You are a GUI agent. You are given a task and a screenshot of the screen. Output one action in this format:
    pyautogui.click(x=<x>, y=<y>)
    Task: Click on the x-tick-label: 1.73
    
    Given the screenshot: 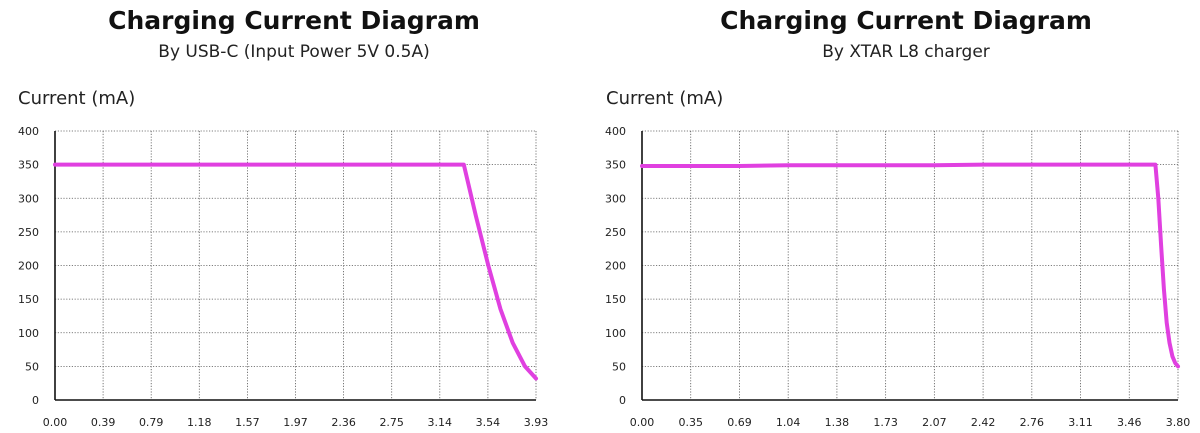 What is the action you would take?
    pyautogui.click(x=885, y=422)
    